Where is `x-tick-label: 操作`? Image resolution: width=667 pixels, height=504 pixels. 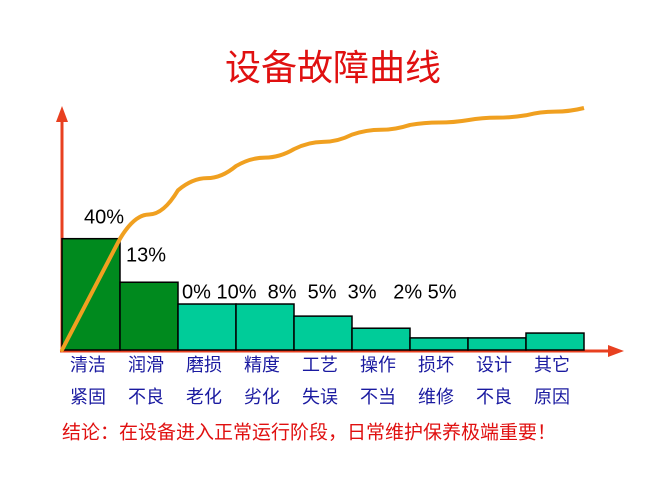
x-tick-label: 操作 is located at coordinates (378, 365).